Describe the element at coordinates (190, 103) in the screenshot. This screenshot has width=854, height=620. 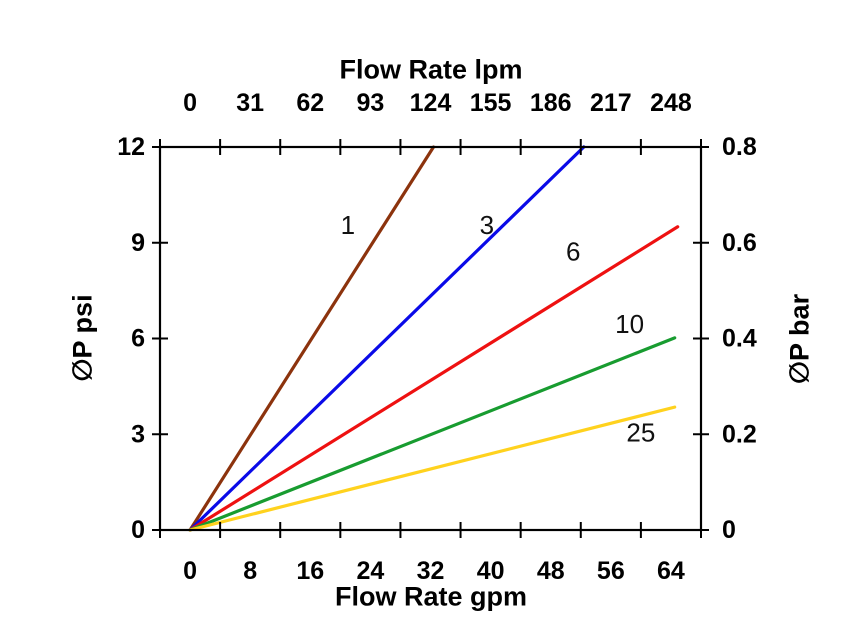
I see `top-tick-label: 0` at that location.